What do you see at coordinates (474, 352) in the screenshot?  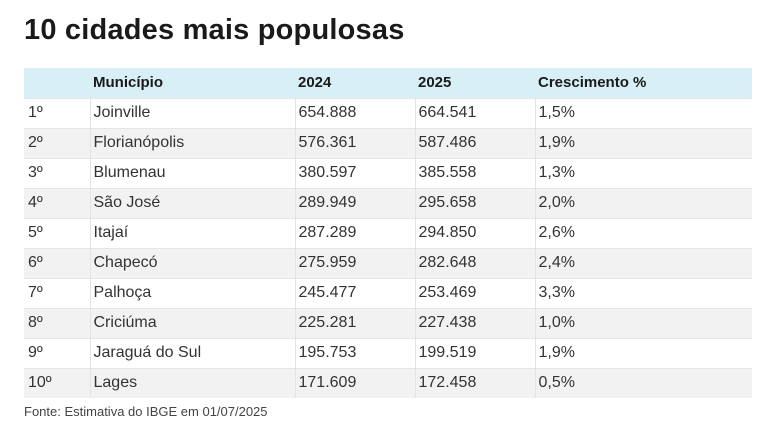 I see `population-2025-cell: 199.519` at bounding box center [474, 352].